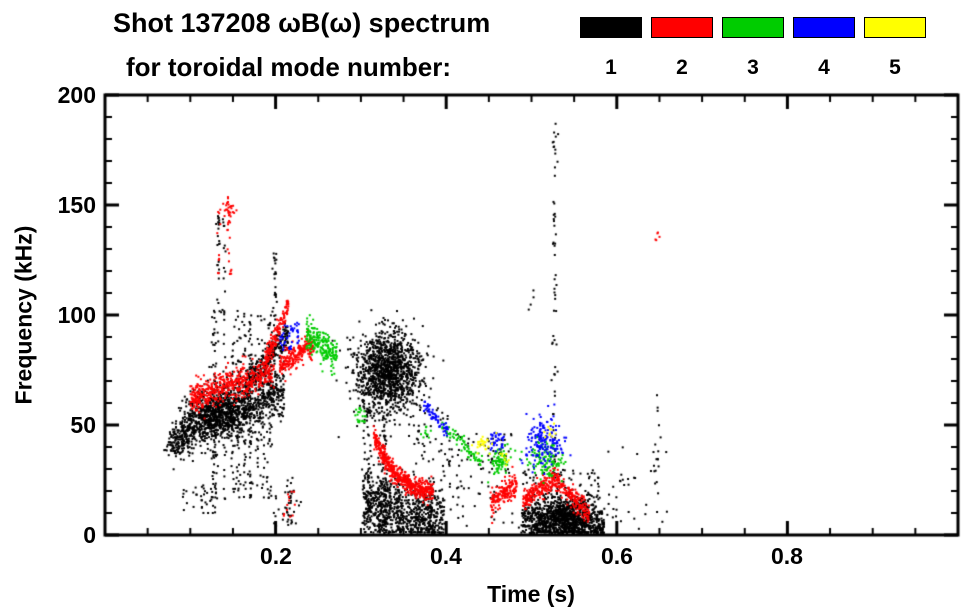  What do you see at coordinates (531, 594) in the screenshot?
I see `x-axis-label: Time (s)` at bounding box center [531, 594].